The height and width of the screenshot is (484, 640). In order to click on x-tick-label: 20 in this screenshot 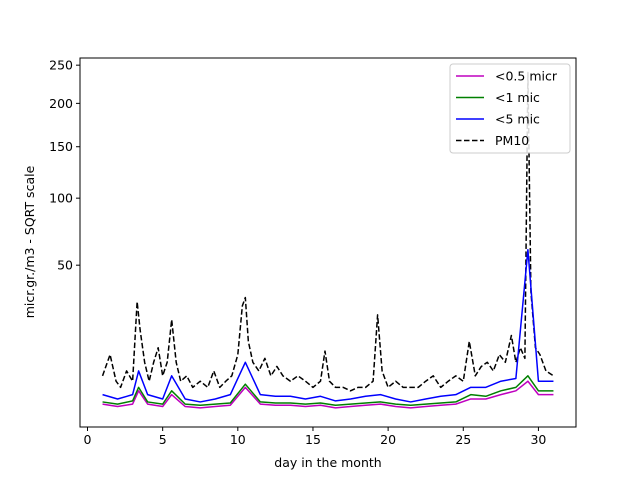, I will do `click(388, 439)`.